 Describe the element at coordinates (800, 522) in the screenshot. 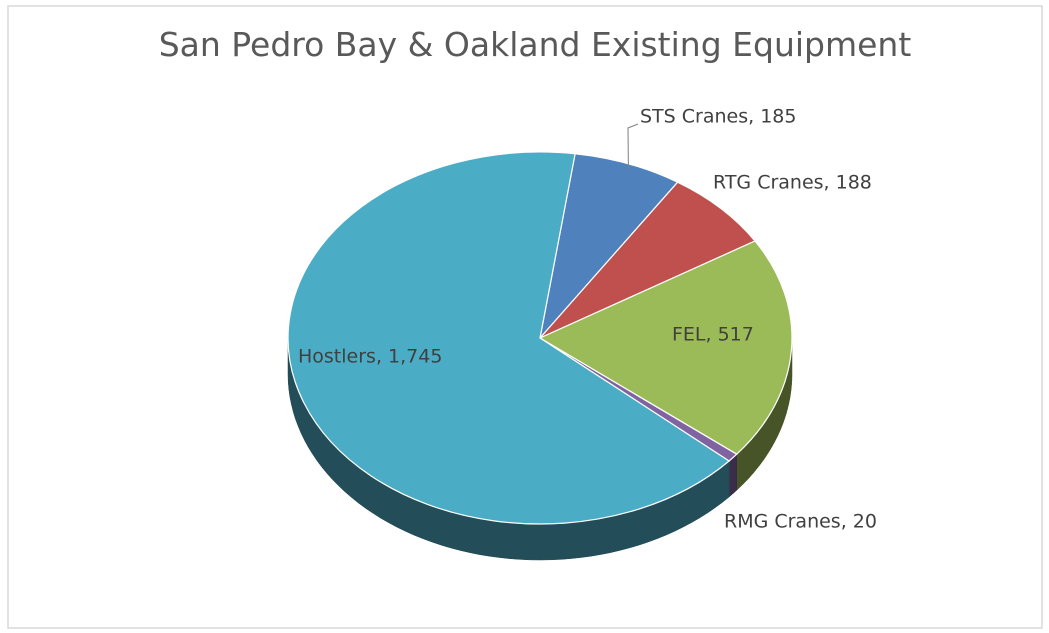

I see `data-label: RMG Cranes, 20` at that location.